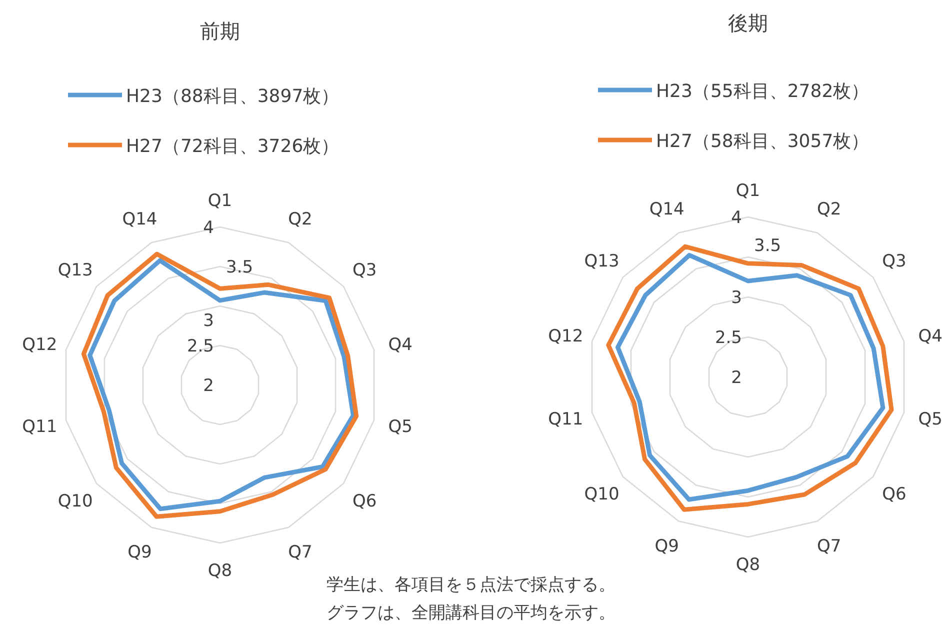 The width and height of the screenshot is (942, 630). What do you see at coordinates (233, 146) in the screenshot?
I see `legend-label: H27（72科目、3726枚）` at bounding box center [233, 146].